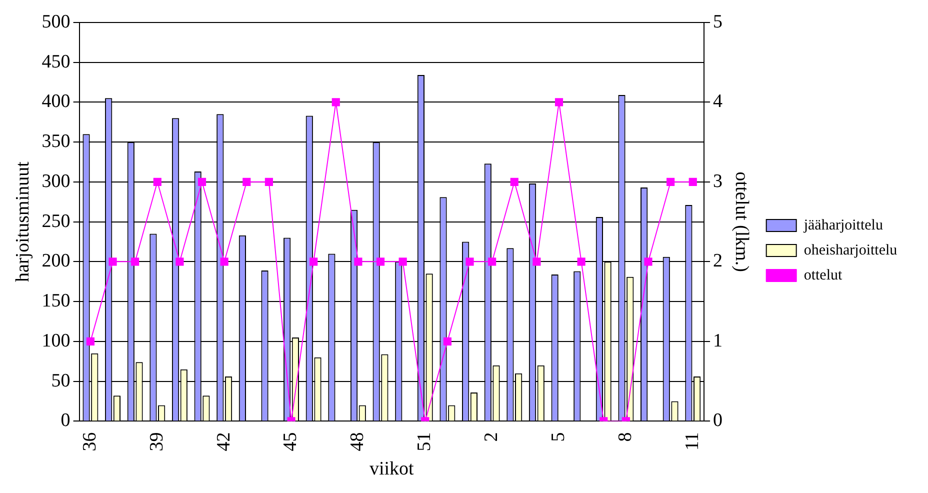 The height and width of the screenshot is (493, 928). What do you see at coordinates (56, 61) in the screenshot?
I see `y-tick-label: 450` at bounding box center [56, 61].